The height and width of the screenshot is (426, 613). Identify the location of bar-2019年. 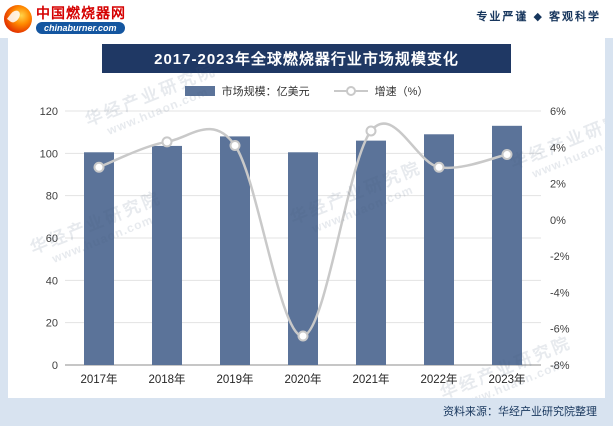
(234, 250).